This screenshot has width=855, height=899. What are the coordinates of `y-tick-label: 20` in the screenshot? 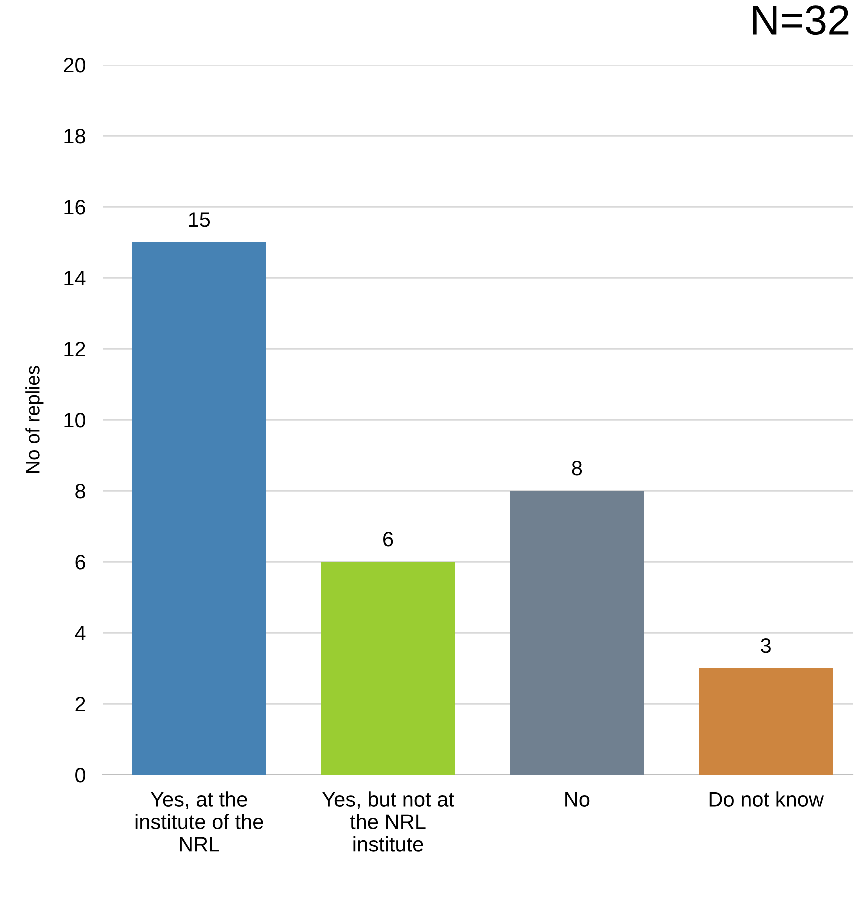 It's located at (75, 65).